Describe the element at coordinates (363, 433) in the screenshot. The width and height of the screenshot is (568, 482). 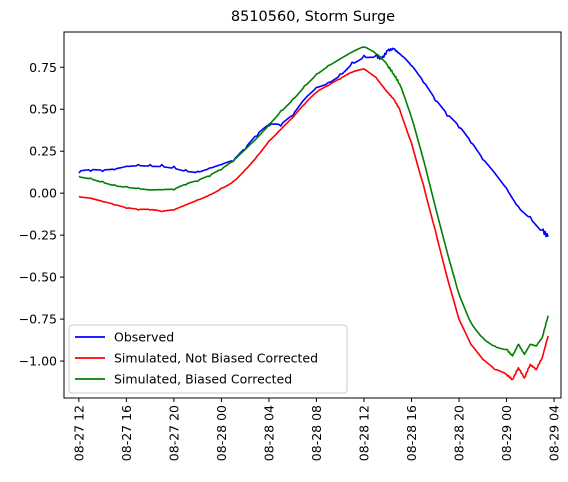
I see `x-tick-label: 08-28 12` at that location.